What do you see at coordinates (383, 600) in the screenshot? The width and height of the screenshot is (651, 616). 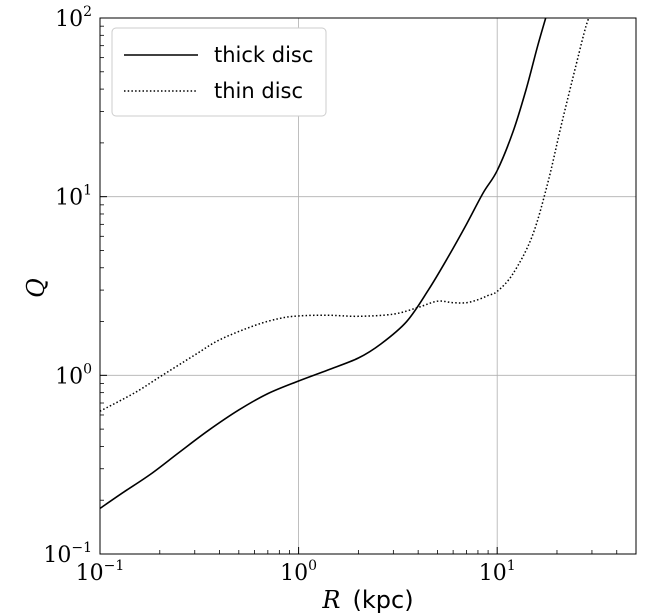 I see `x-axis-unit: (kpc)` at bounding box center [383, 600].